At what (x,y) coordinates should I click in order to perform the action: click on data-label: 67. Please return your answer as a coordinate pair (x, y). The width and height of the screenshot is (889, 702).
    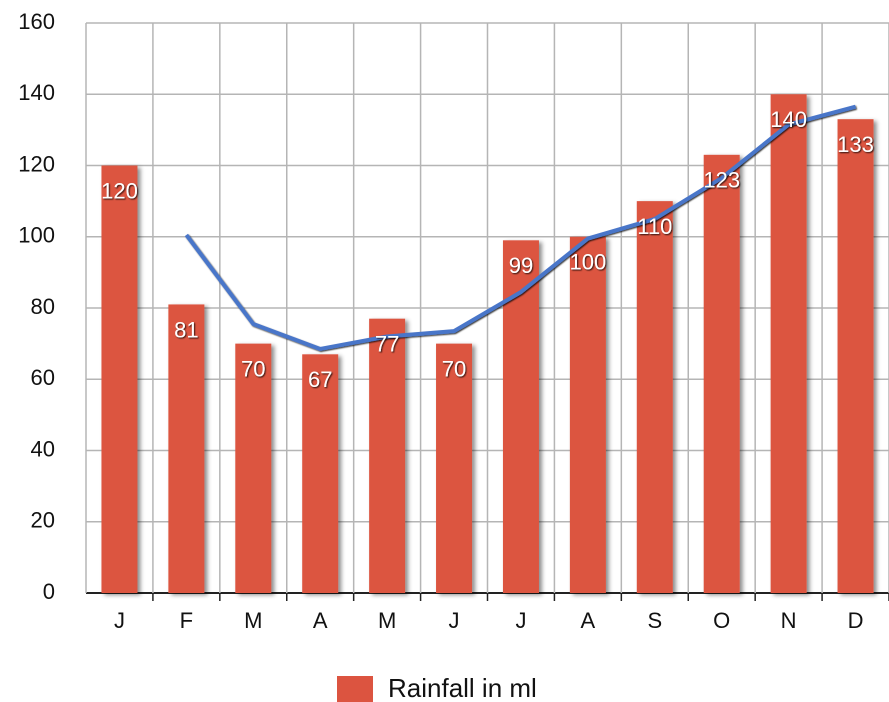
    Looking at the image, I should click on (320, 379).